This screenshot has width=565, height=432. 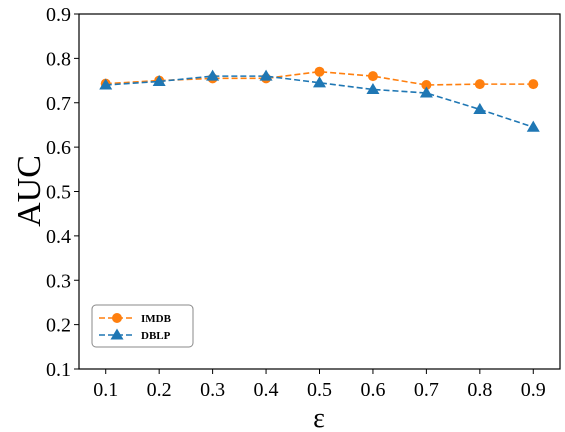 What do you see at coordinates (479, 390) in the screenshot?
I see `x-tick-label: 0.8` at bounding box center [479, 390].